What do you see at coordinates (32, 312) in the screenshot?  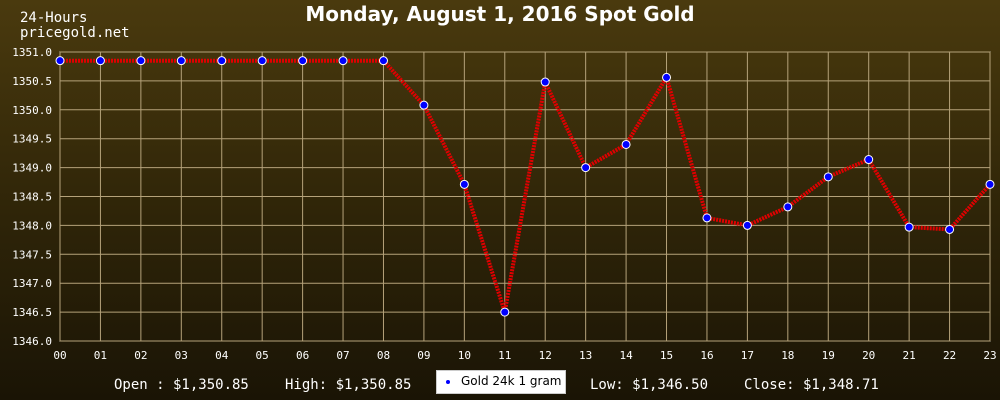 I see `y-tick-label: 1346.5` at bounding box center [32, 312].